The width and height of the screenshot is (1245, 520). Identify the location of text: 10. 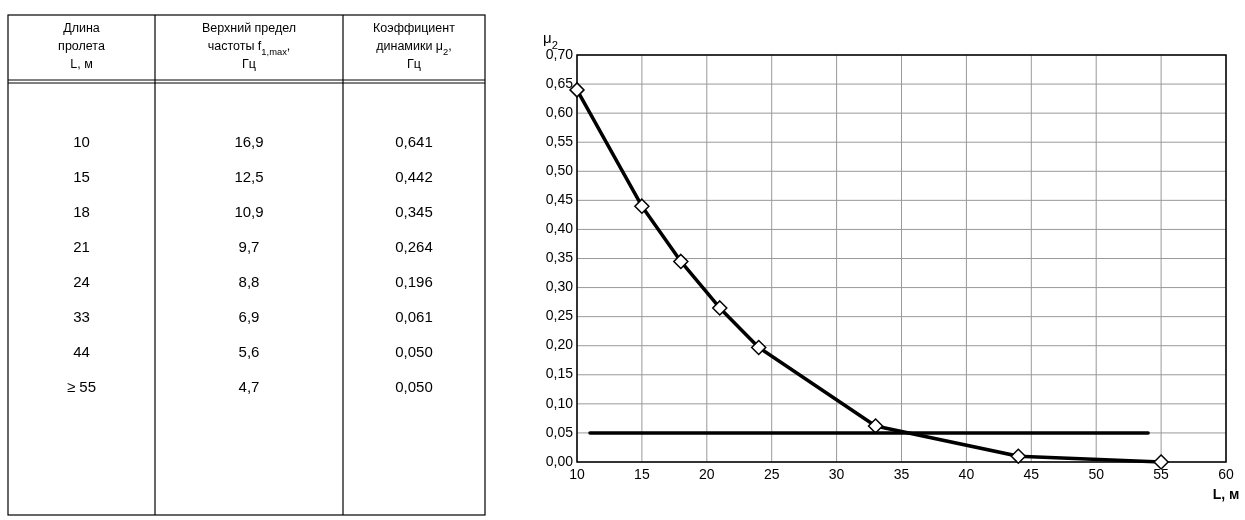
(81, 141).